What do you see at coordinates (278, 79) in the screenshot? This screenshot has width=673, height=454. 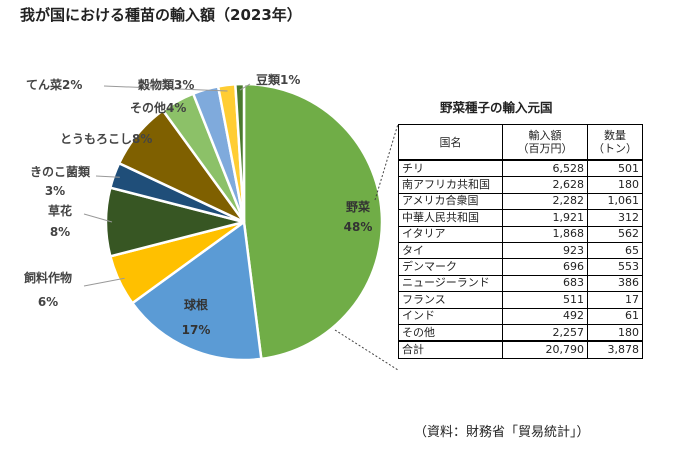 I see `slice-label-beans: 豆類1%` at bounding box center [278, 79].